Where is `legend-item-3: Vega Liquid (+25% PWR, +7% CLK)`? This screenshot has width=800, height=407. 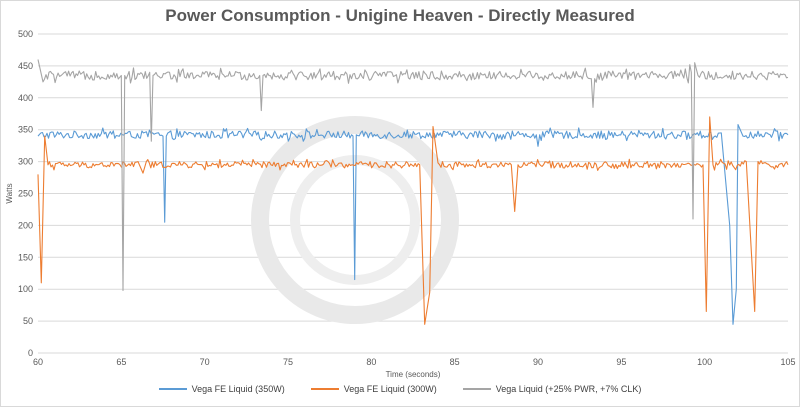
legend-item-3: Vega Liquid (+25% PWR, +7% CLK) is located at coordinates (552, 389).